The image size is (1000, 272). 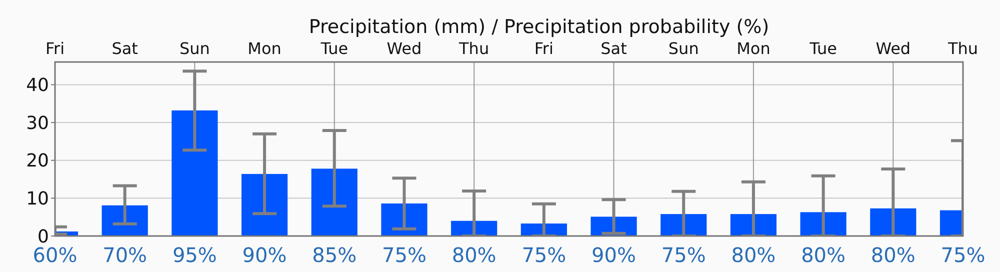 What do you see at coordinates (37, 85) in the screenshot?
I see `y-tick-label: 40` at bounding box center [37, 85].